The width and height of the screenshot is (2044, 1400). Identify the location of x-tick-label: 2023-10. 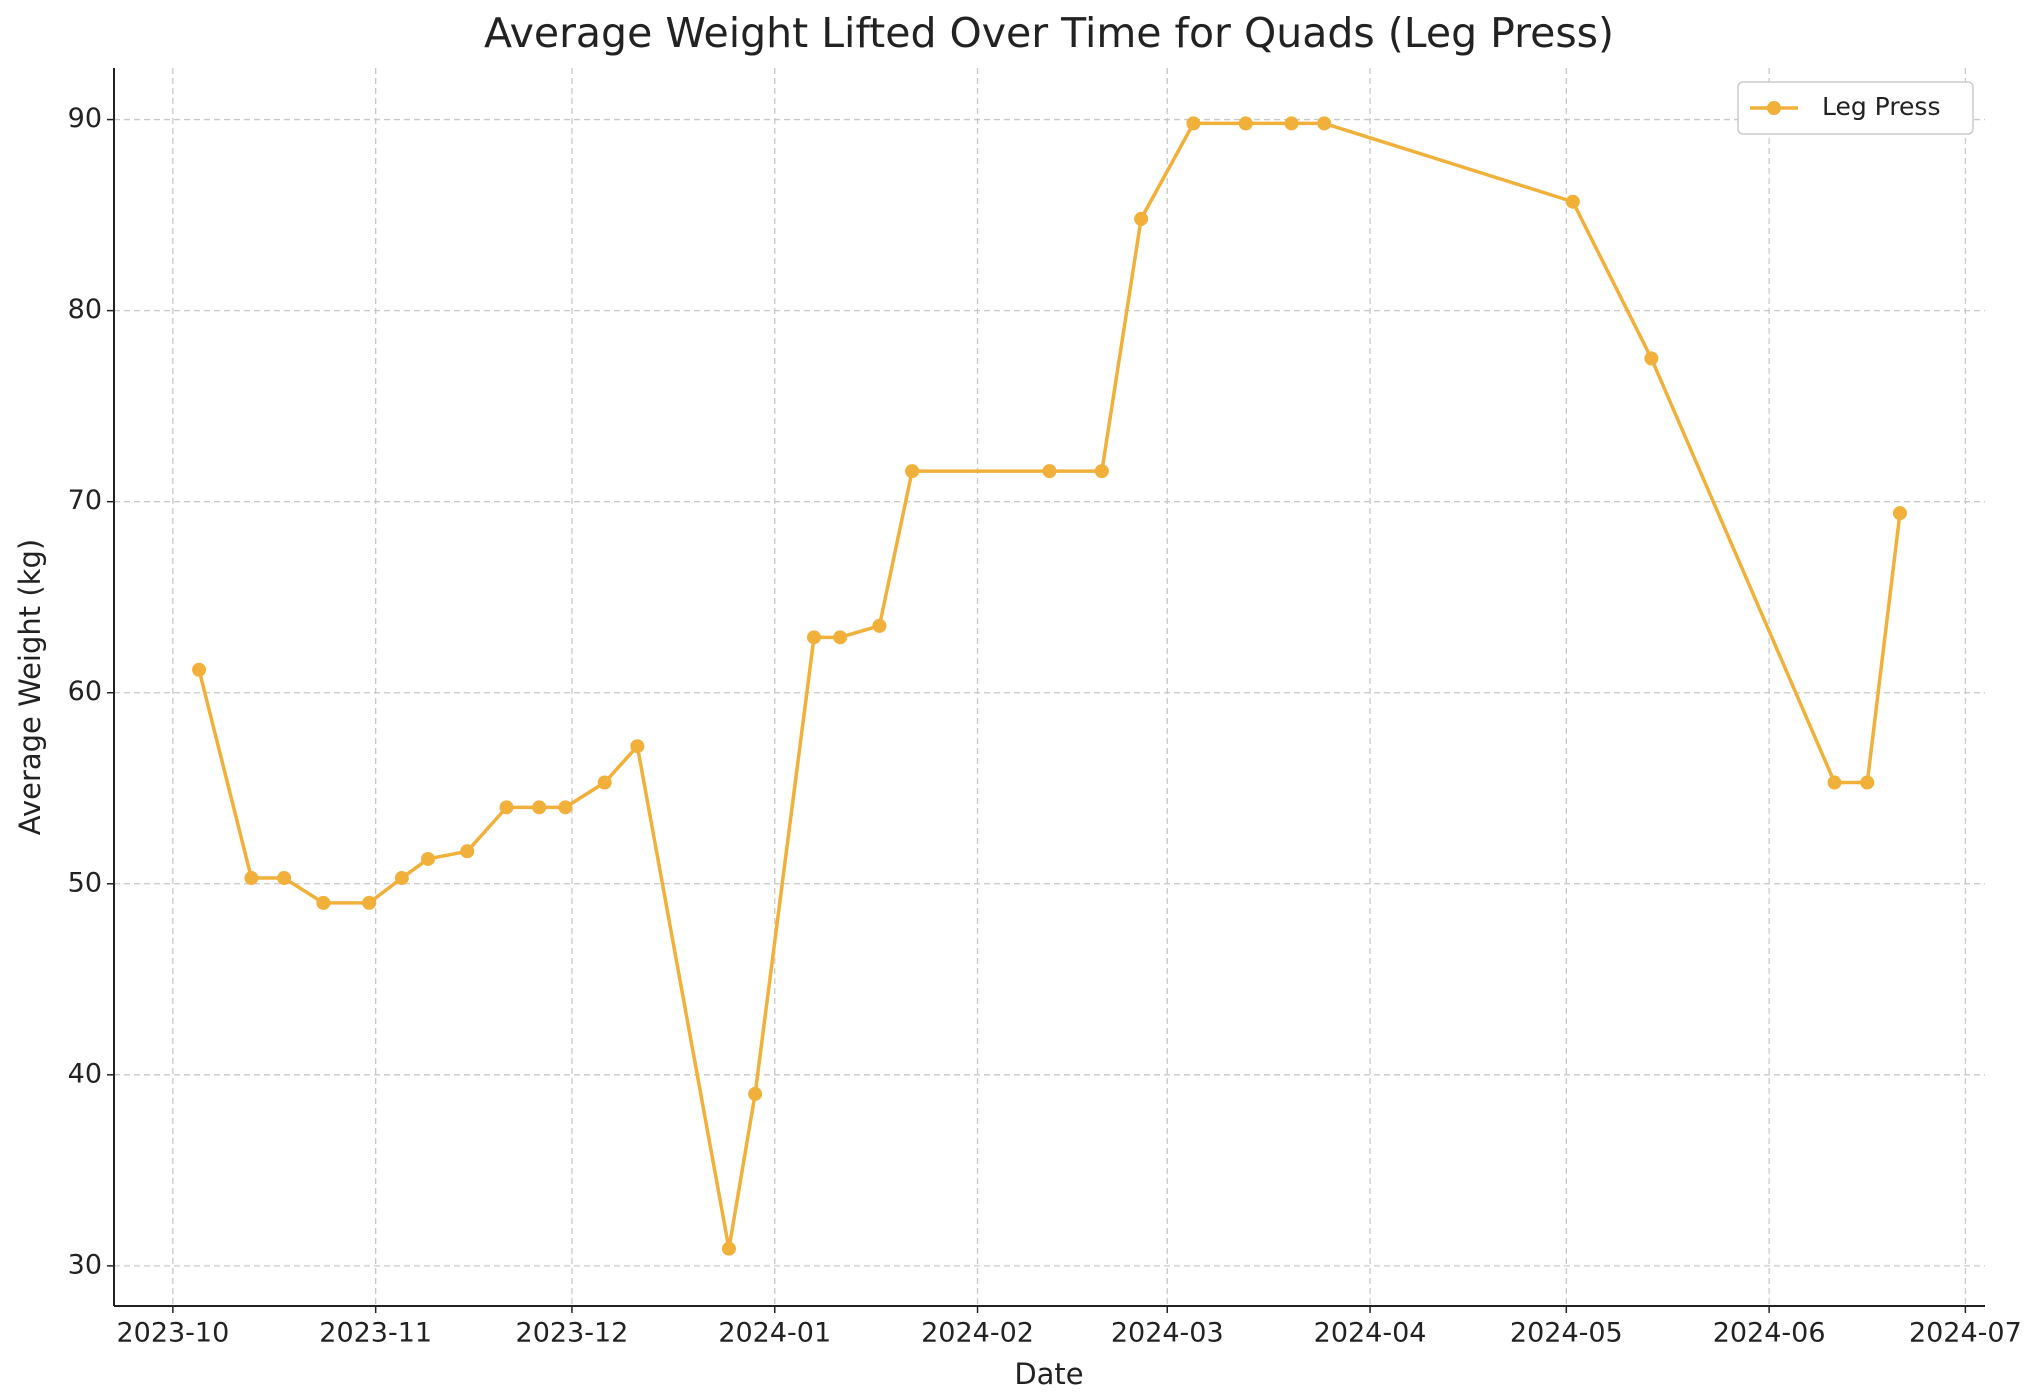
(172, 1333).